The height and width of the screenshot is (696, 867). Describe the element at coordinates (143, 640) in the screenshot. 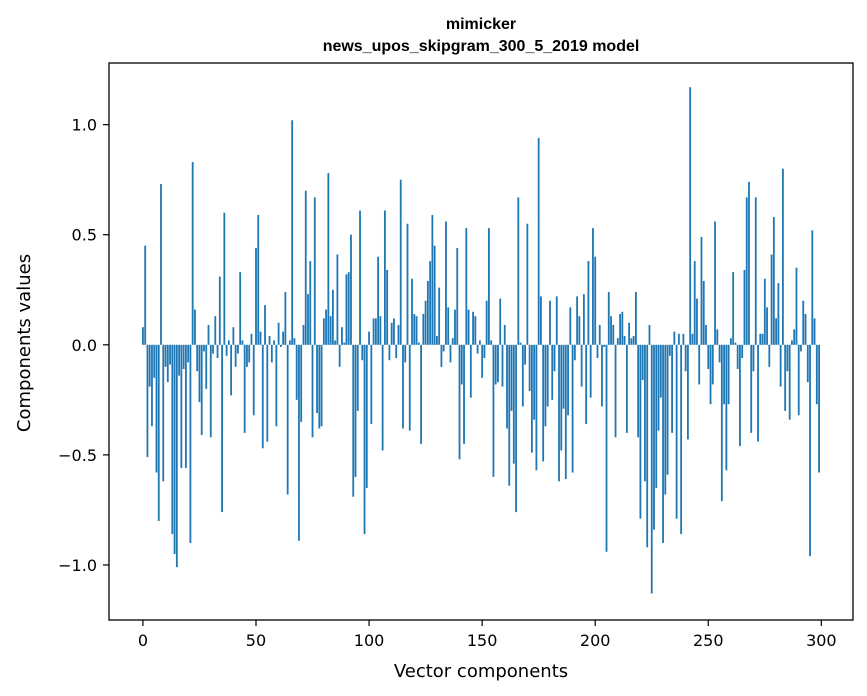

I see `x-tick-label: 0` at that location.